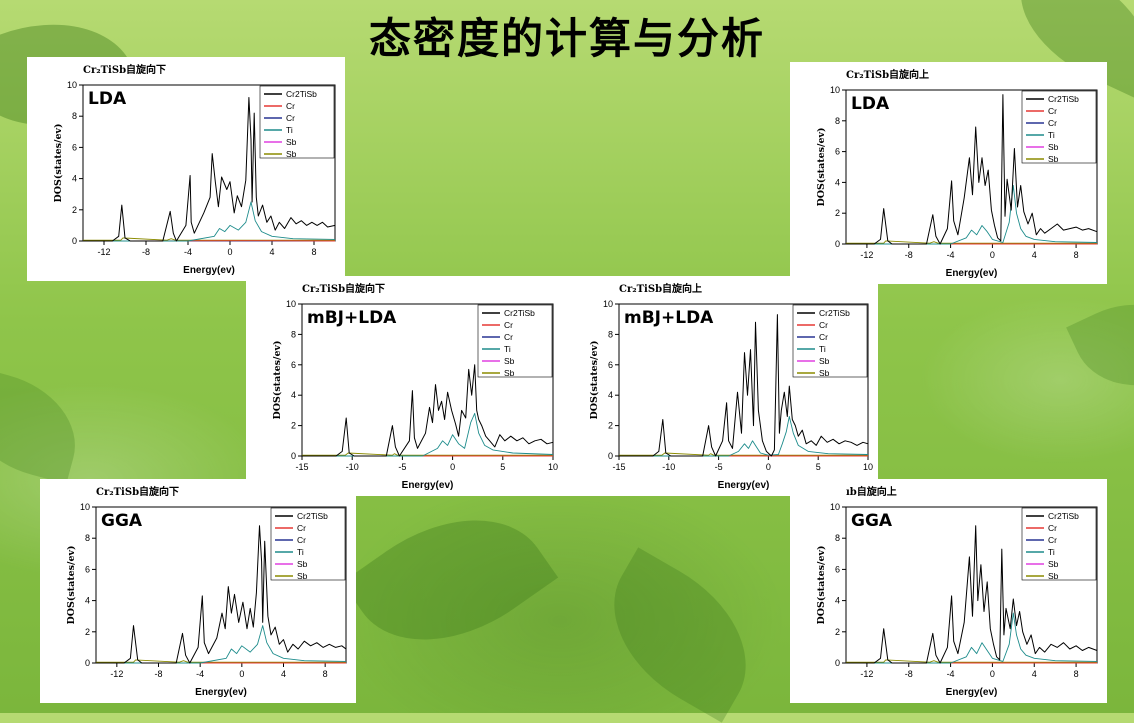  Describe the element at coordinates (107, 99) in the screenshot. I see `method-label: LDA` at that location.